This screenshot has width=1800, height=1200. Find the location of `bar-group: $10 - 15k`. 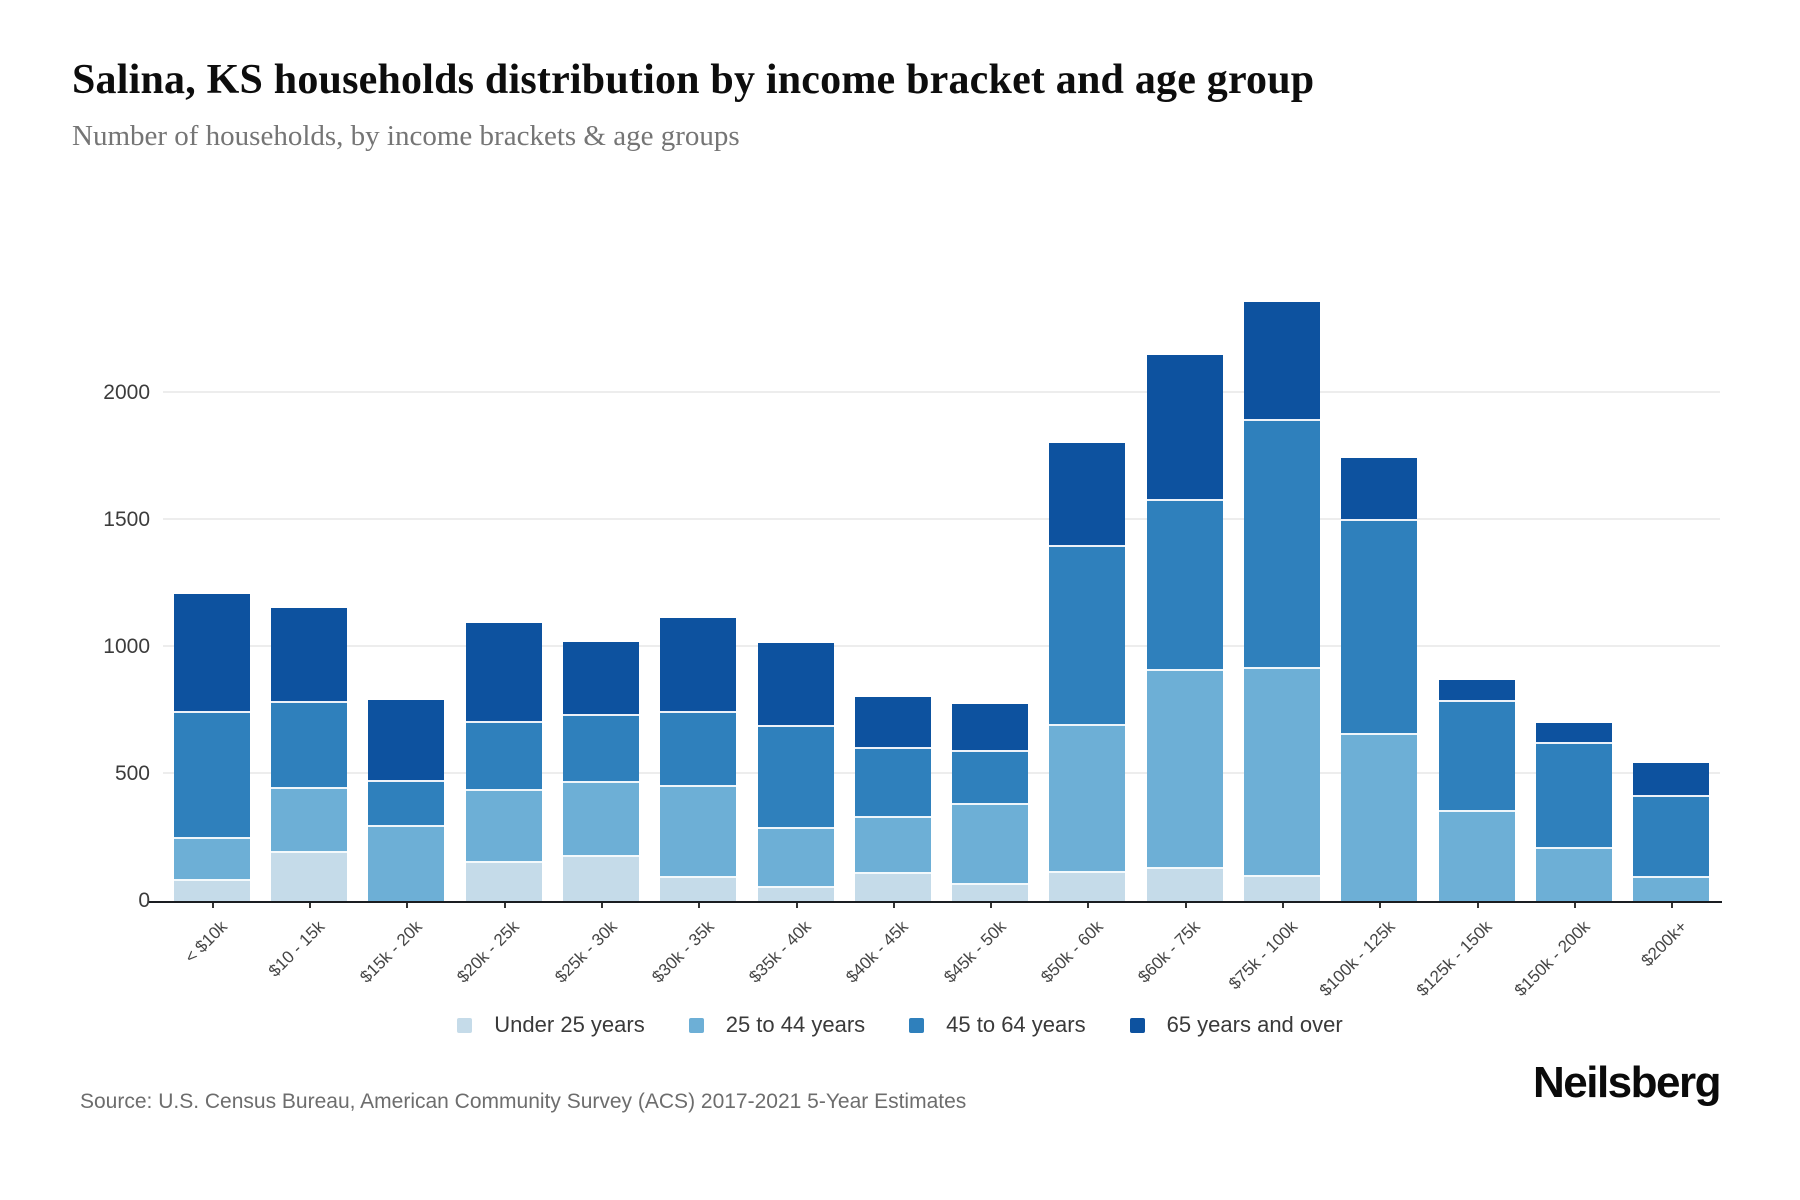

bar-group: $10 - 15k is located at coordinates (306, 616).